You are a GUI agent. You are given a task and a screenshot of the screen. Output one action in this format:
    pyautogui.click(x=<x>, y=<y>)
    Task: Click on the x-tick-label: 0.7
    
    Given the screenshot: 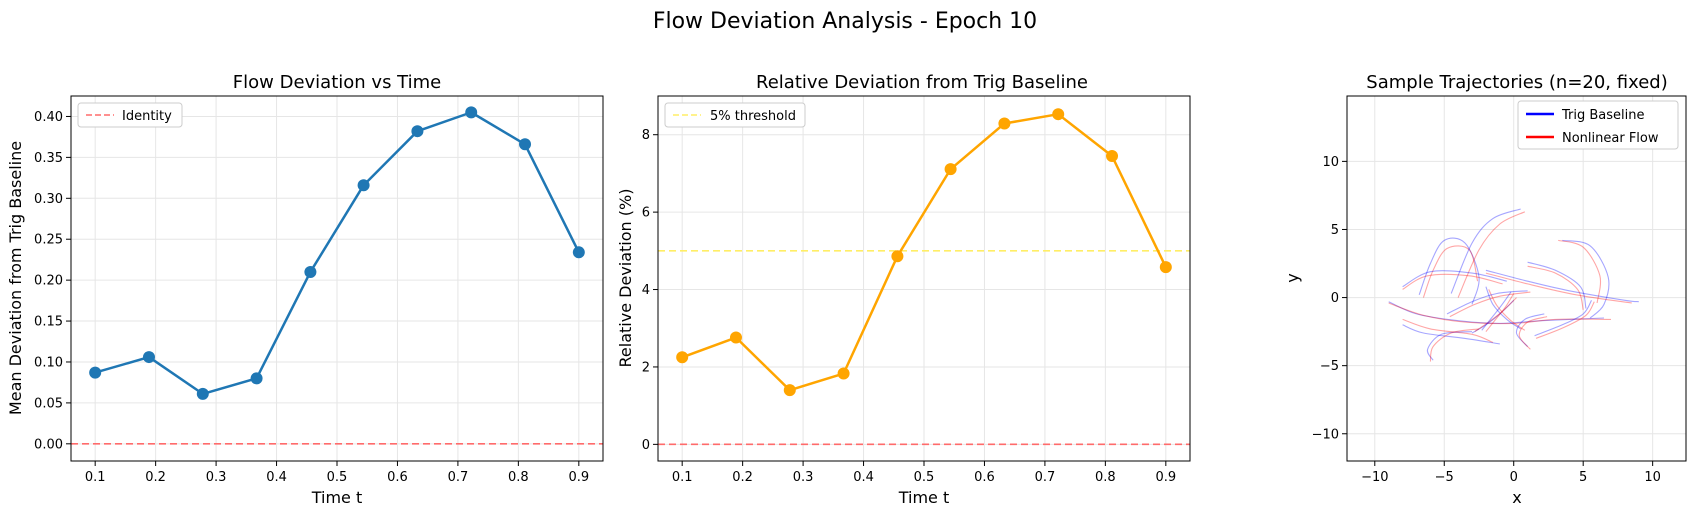 What is the action you would take?
    pyautogui.click(x=1045, y=477)
    